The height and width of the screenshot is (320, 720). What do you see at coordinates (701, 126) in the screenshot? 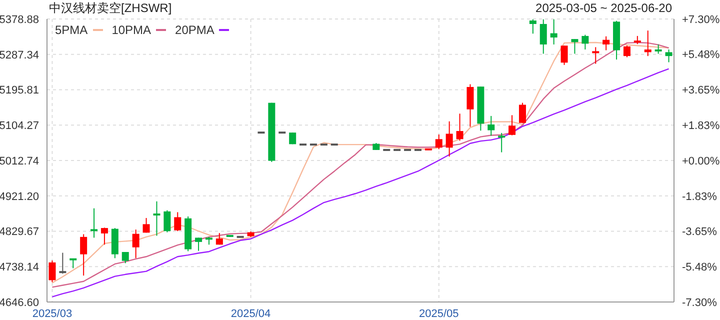
I see `y2-tick-label: +1.83%` at bounding box center [701, 126].